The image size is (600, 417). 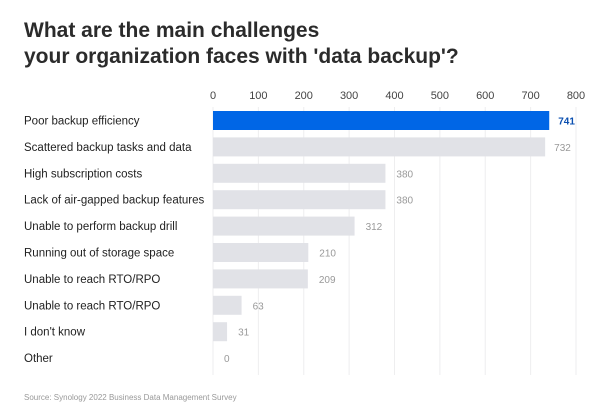 What do you see at coordinates (38, 359) in the screenshot?
I see `category-label: Other` at bounding box center [38, 359].